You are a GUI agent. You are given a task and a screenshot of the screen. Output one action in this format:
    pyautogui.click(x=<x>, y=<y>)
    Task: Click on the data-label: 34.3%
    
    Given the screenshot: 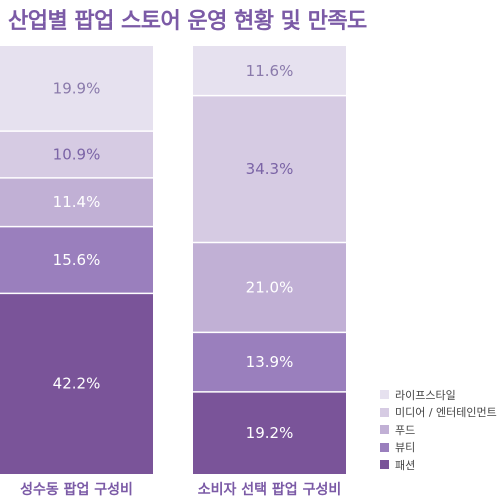 What is the action you would take?
    pyautogui.click(x=270, y=169)
    